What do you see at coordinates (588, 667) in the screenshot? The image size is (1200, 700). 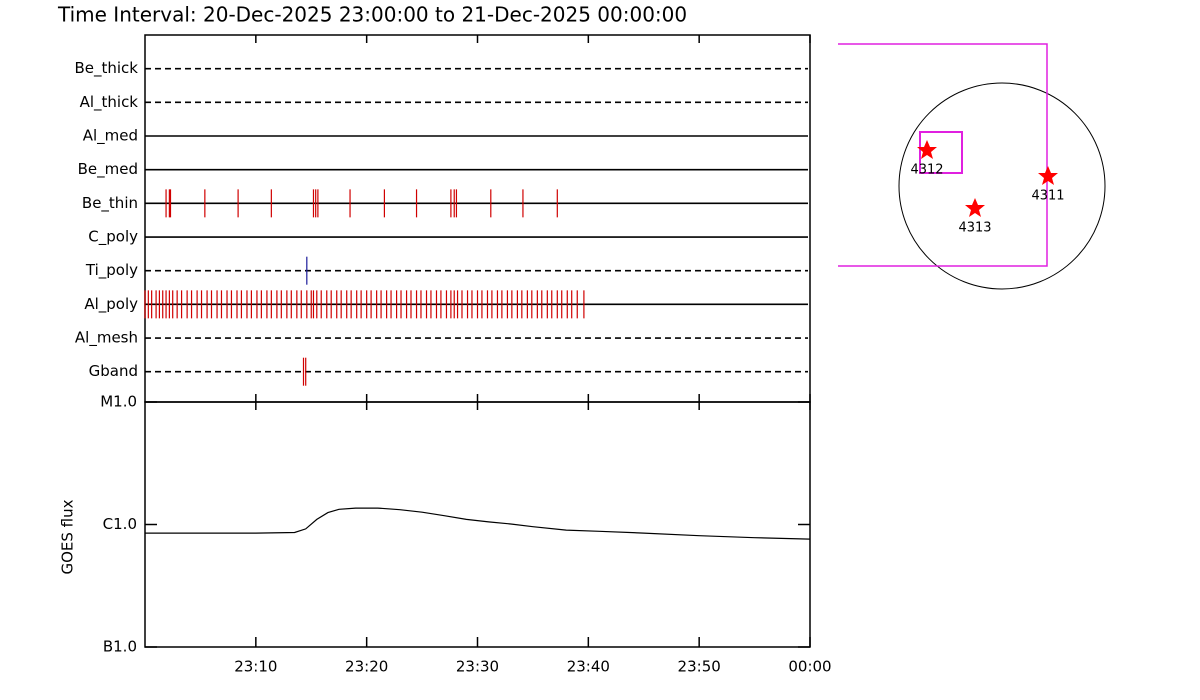 I see `x-tick-label: 23:40` at bounding box center [588, 667].